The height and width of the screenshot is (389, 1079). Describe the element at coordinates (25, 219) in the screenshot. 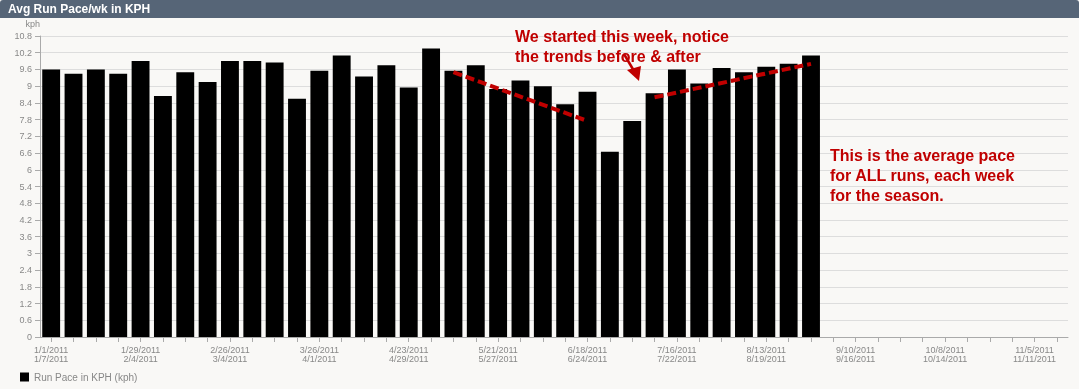

I see `y-tick-label: 4.2` at that location.